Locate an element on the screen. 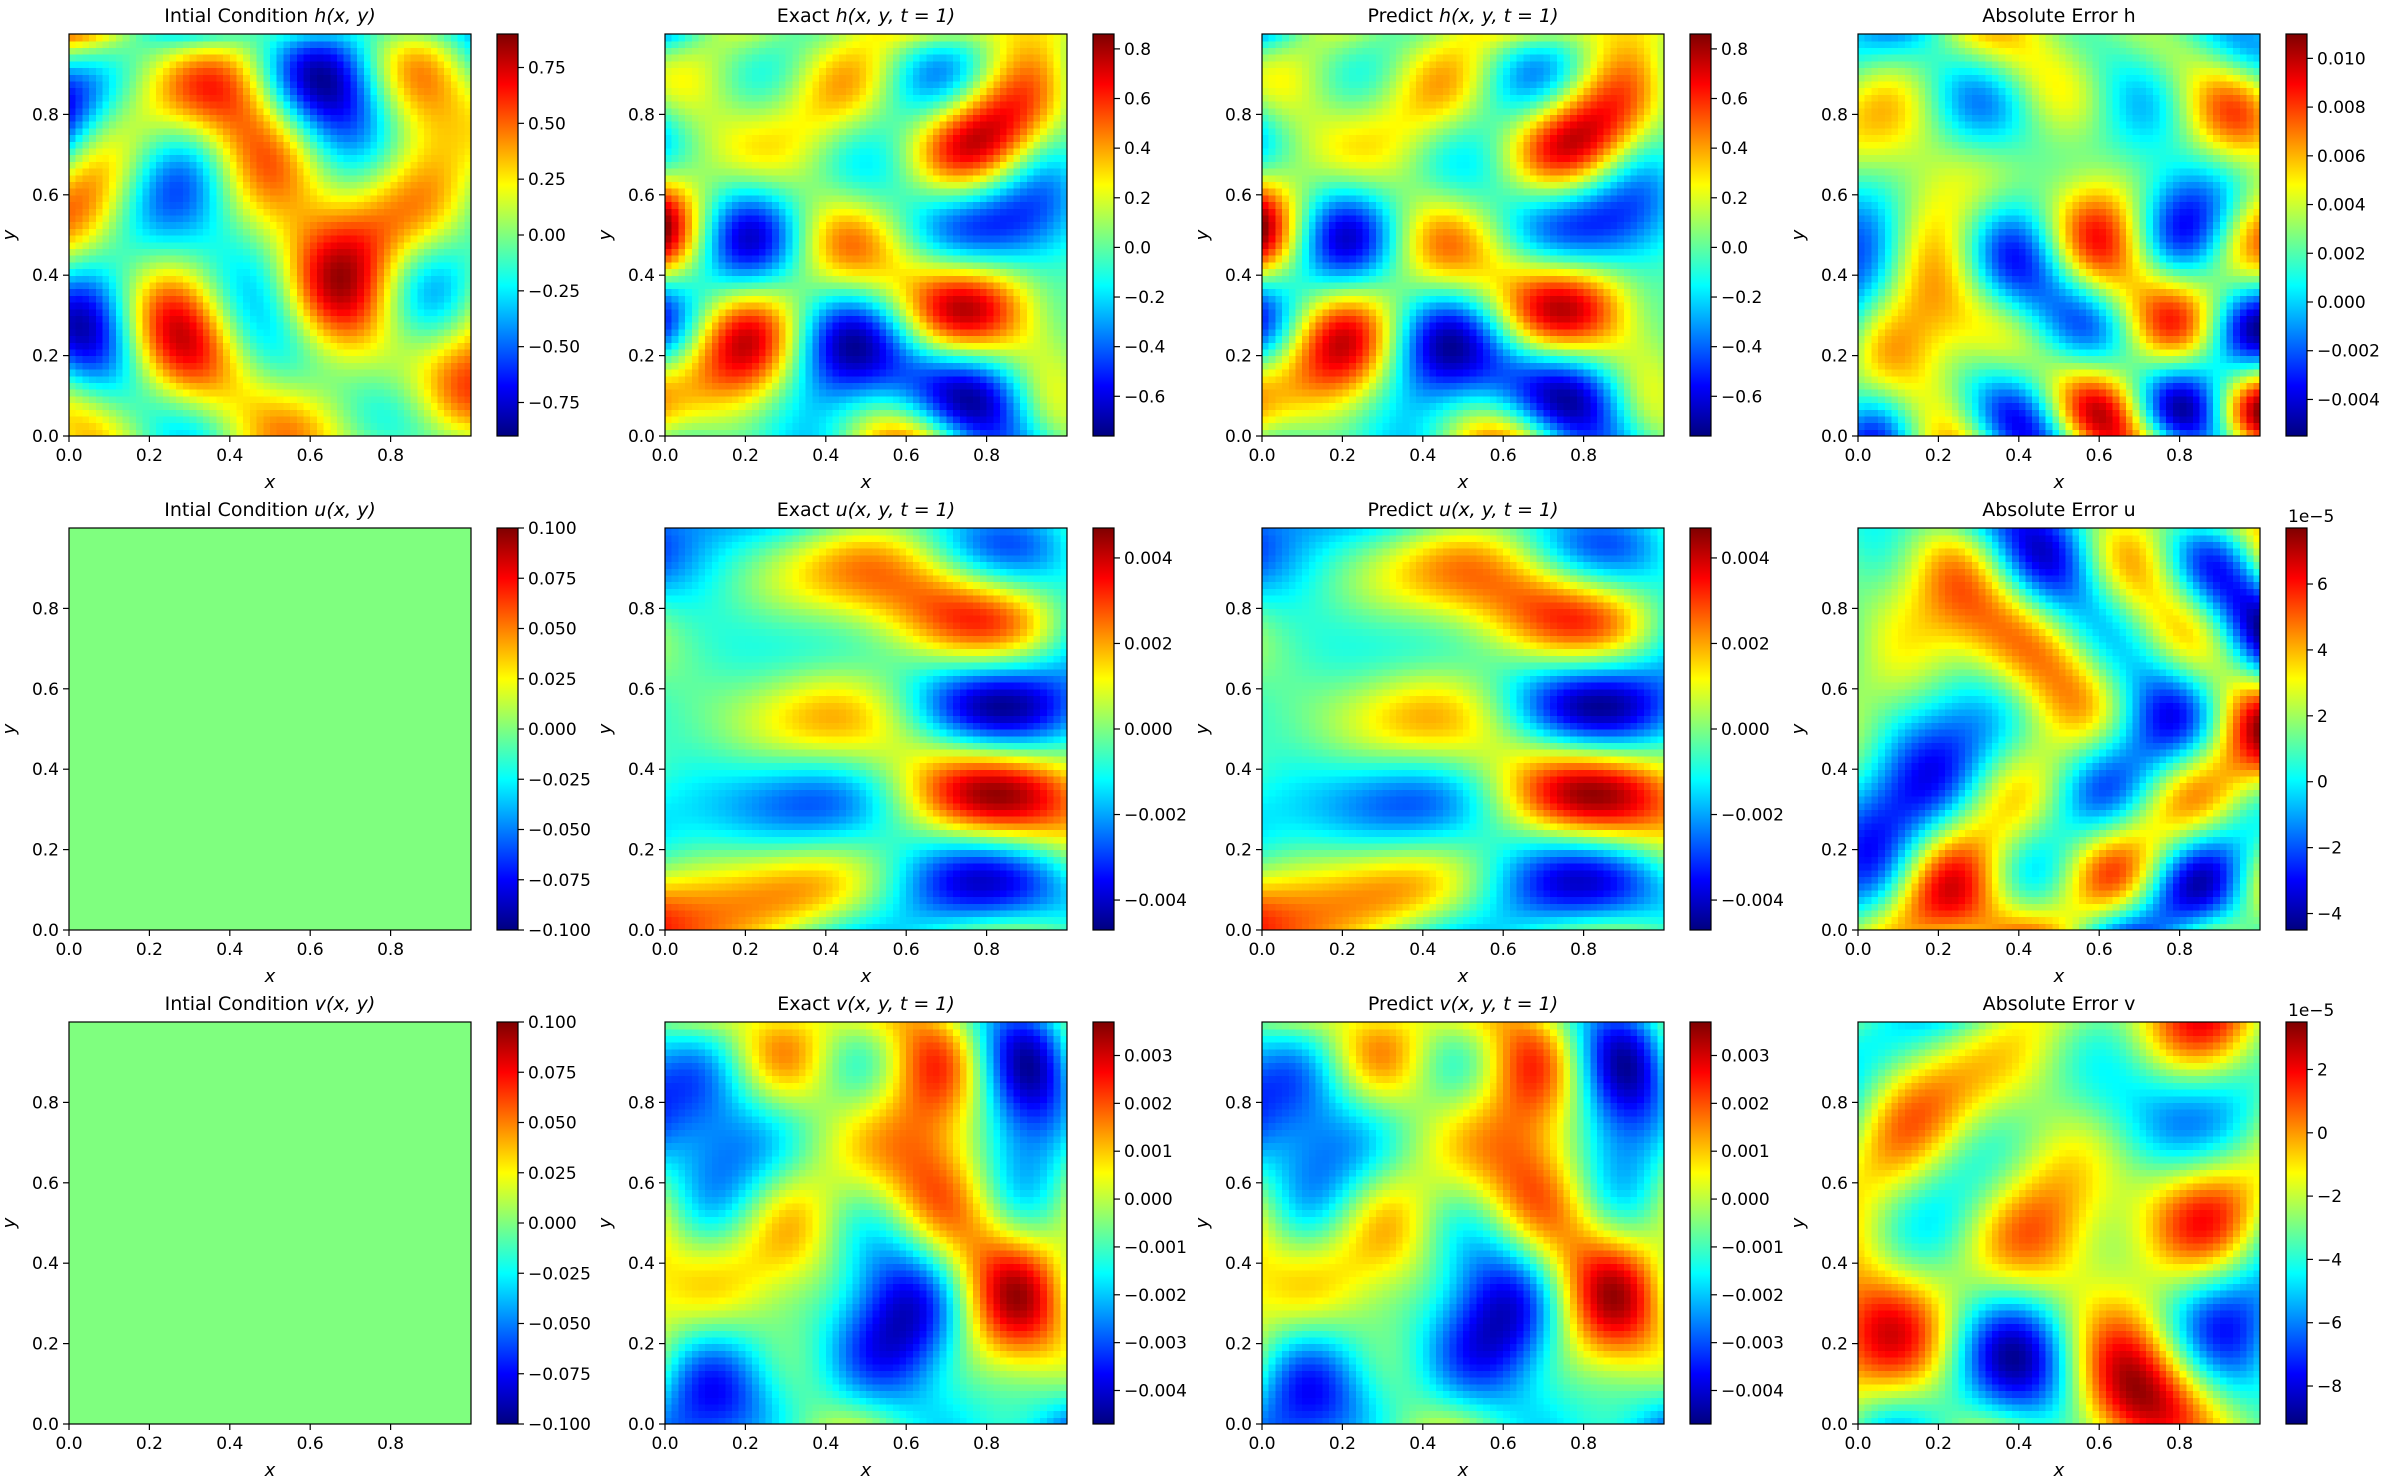 The image size is (2383, 1484). y-tick-label: 0.2 is located at coordinates (45, 357).